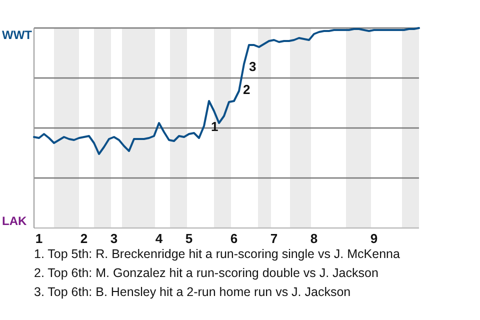 This screenshot has height=320, width=480. I want to click on x-tick-label: 3, so click(114, 238).